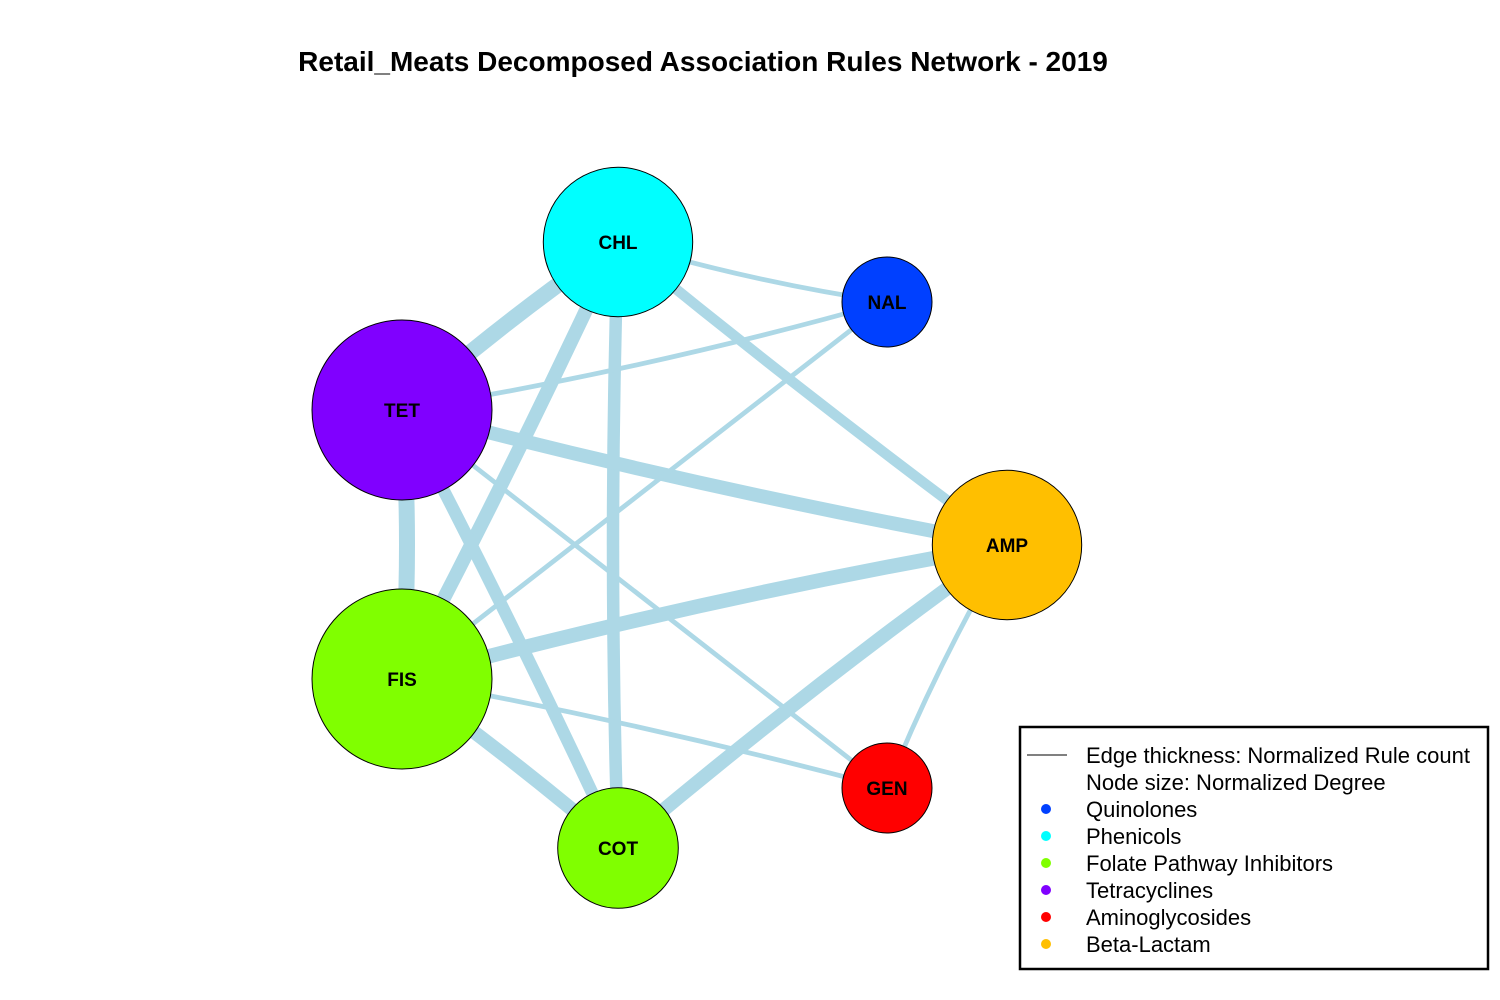  I want to click on node-nal: NAL, so click(887, 302).